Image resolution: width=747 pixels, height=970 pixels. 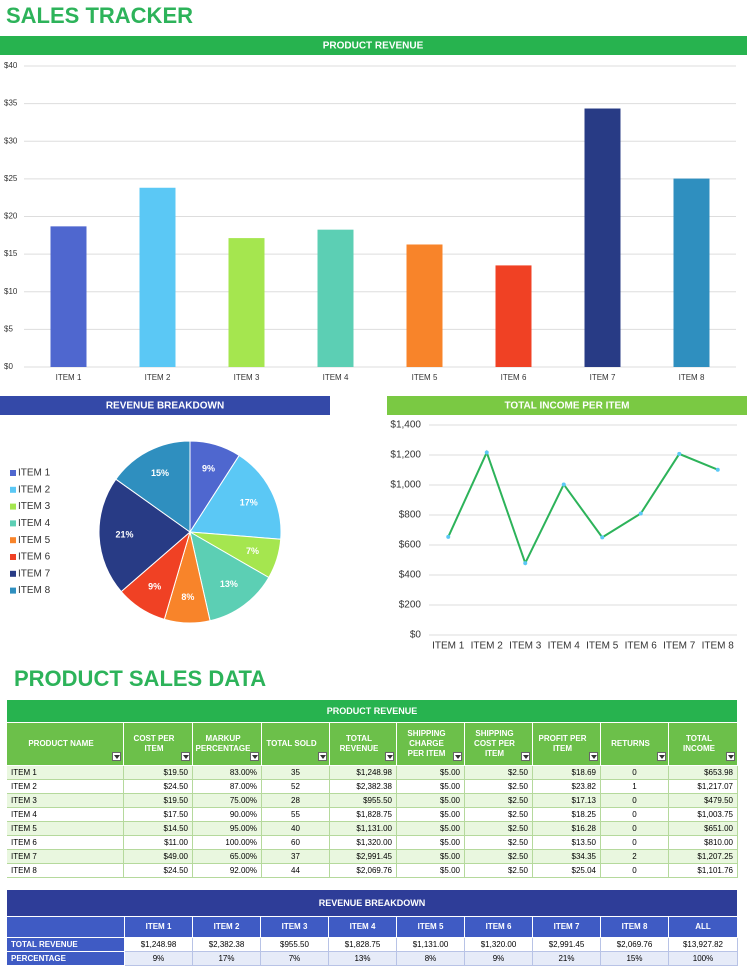 What do you see at coordinates (567, 959) in the screenshot?
I see `table-cell: 21%` at bounding box center [567, 959].